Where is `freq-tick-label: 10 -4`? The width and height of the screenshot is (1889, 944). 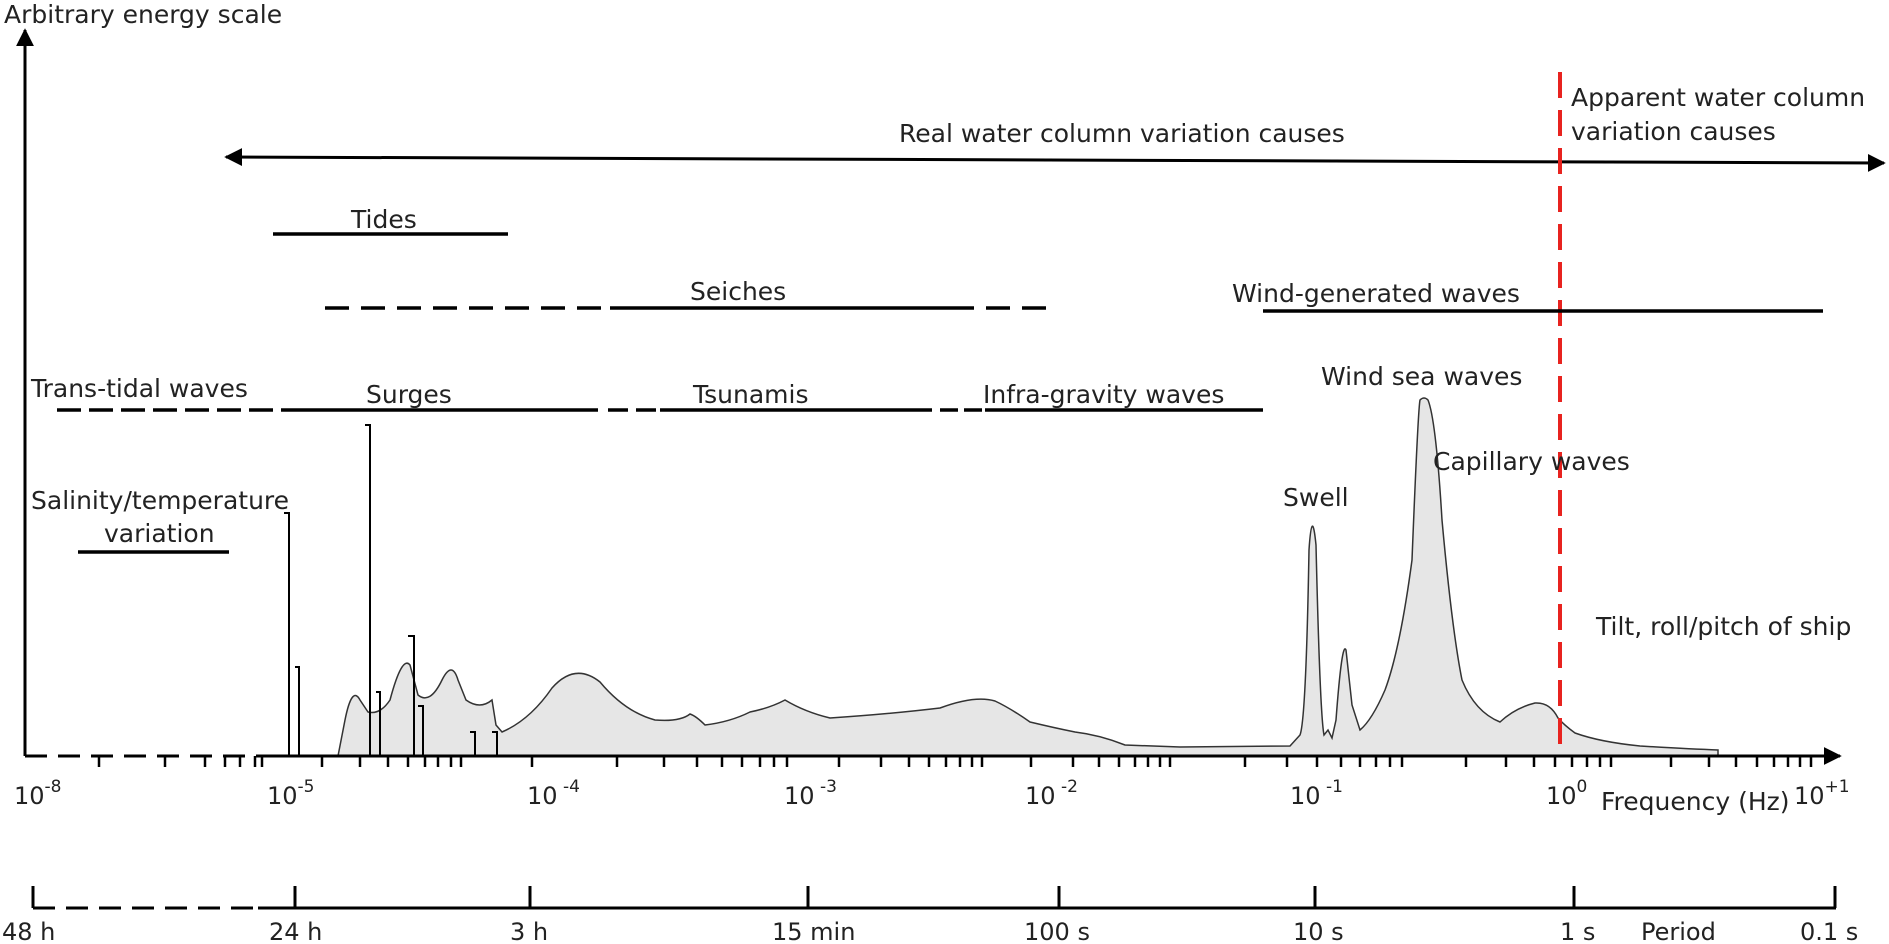
freq-tick-label: 10 -4 is located at coordinates (553, 793).